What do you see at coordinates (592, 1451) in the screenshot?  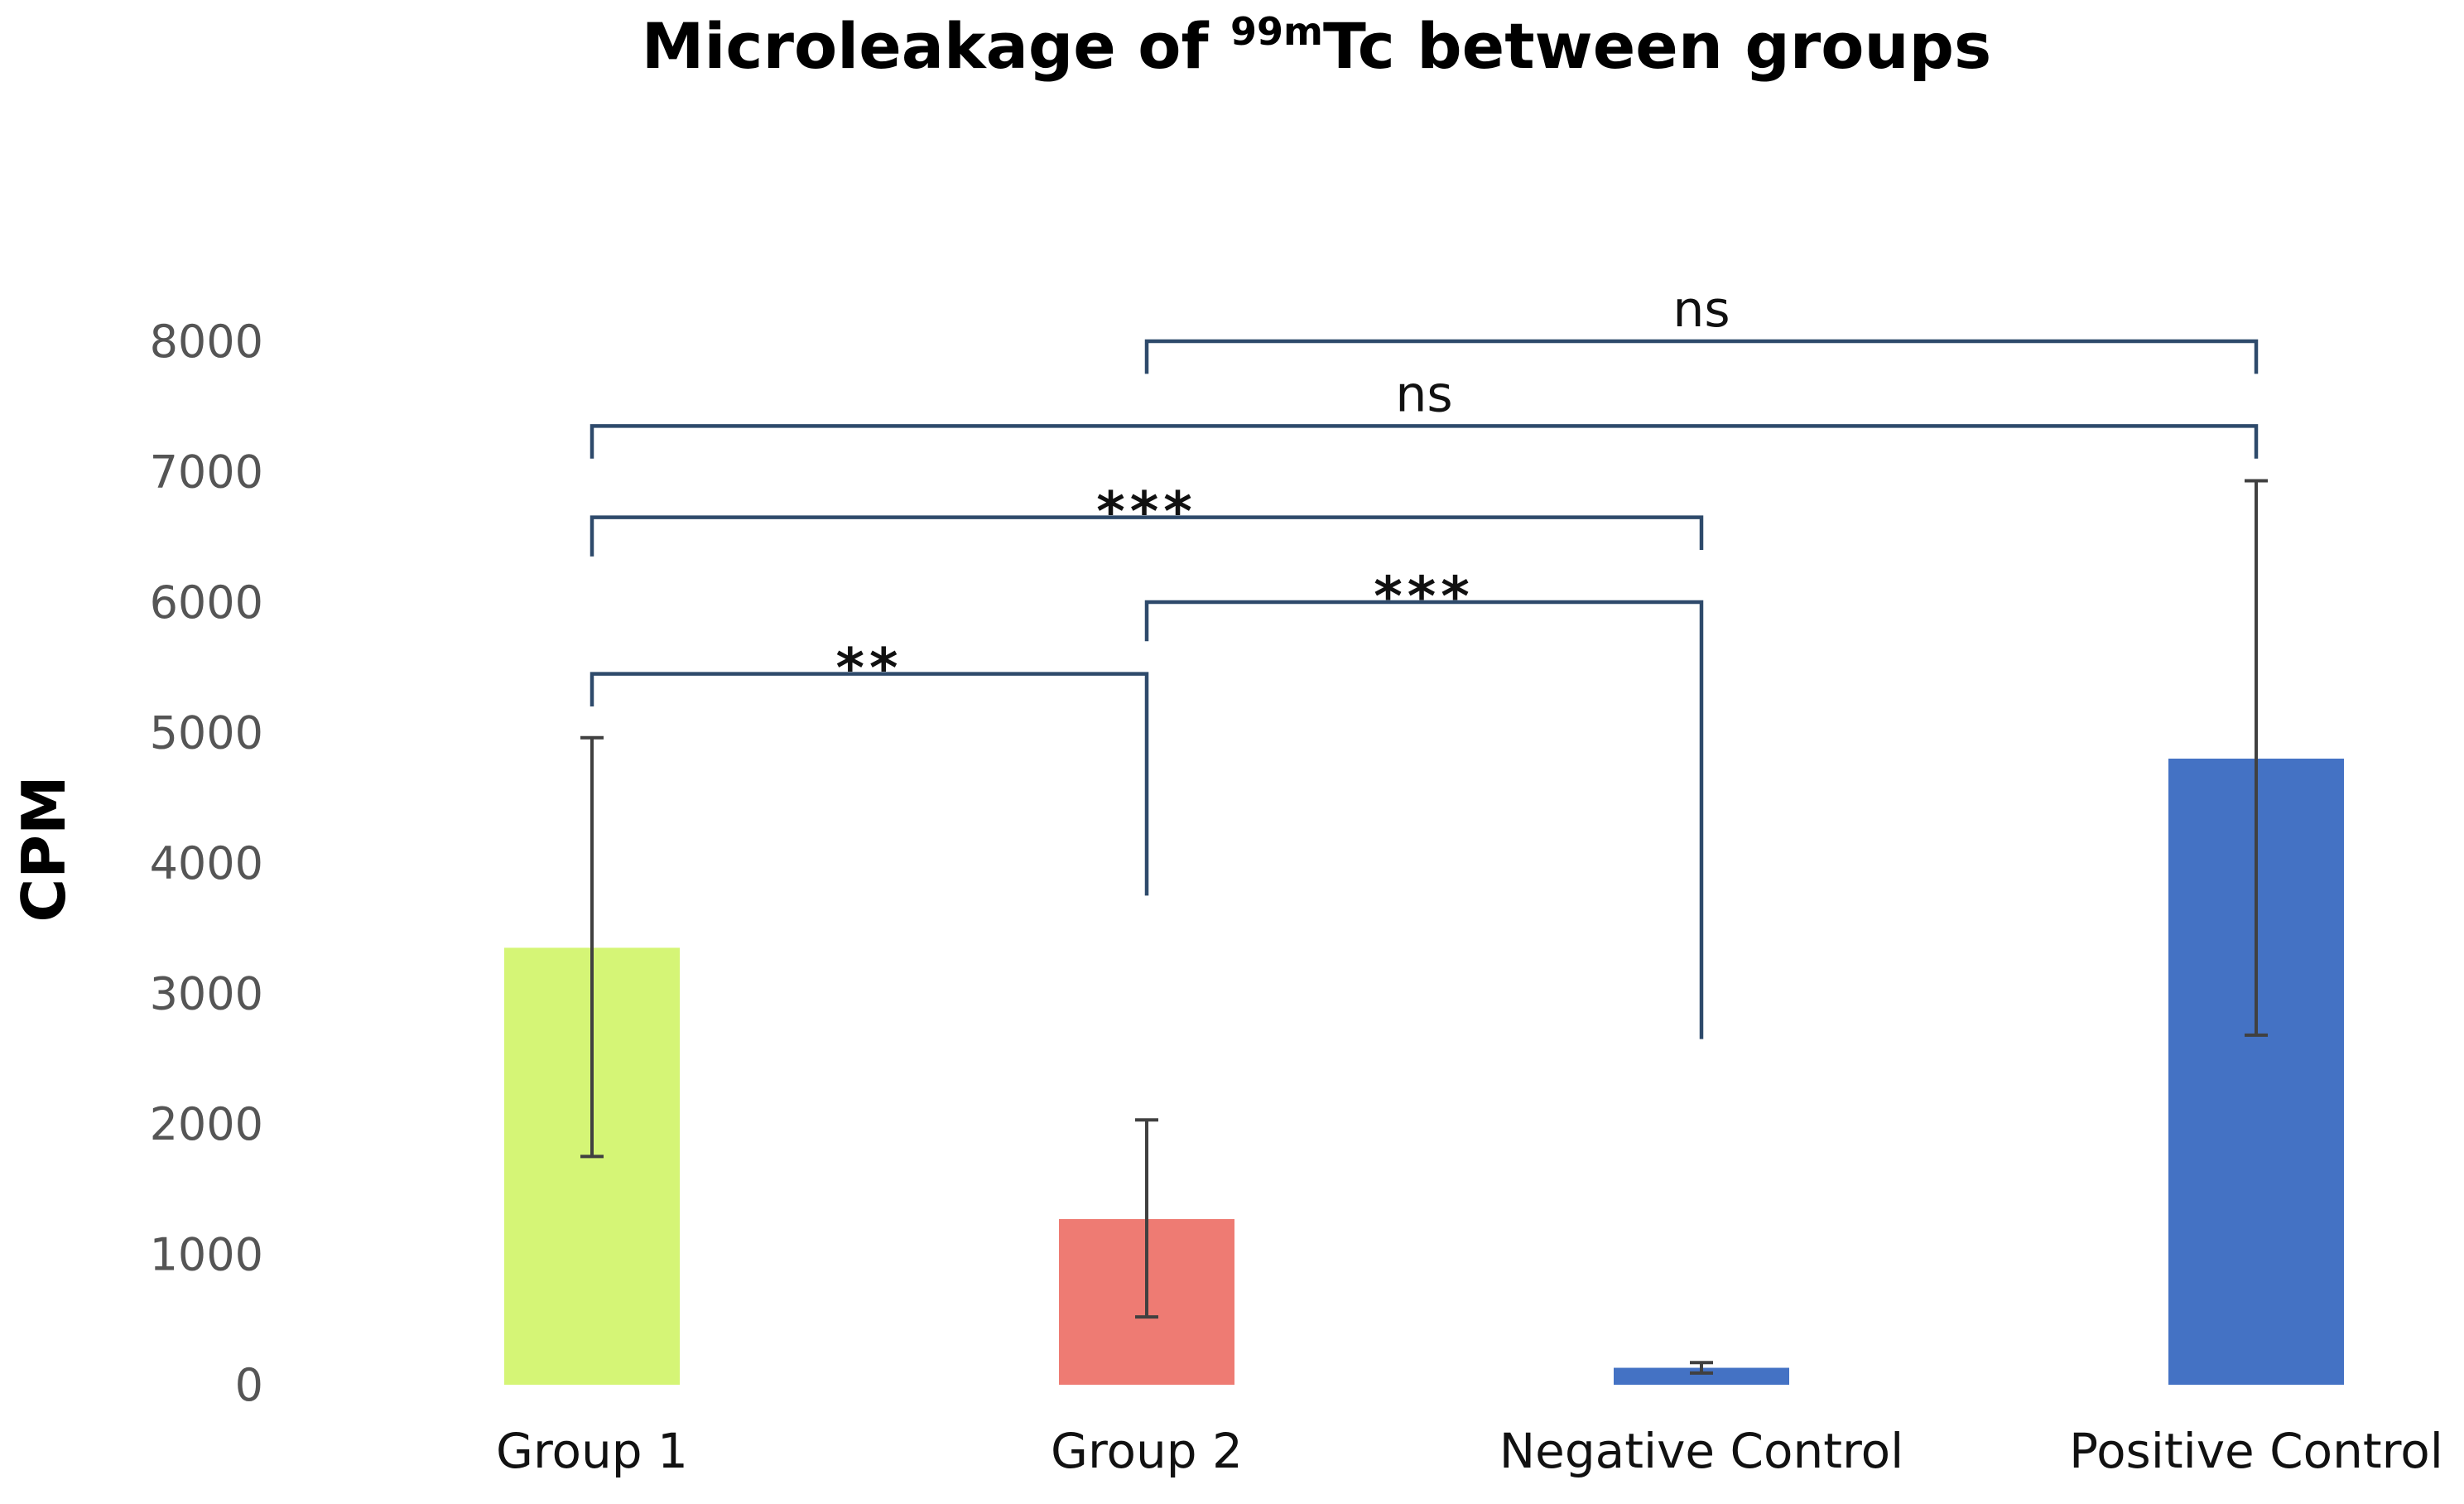 I see `x-tick-label: Group 1` at bounding box center [592, 1451].